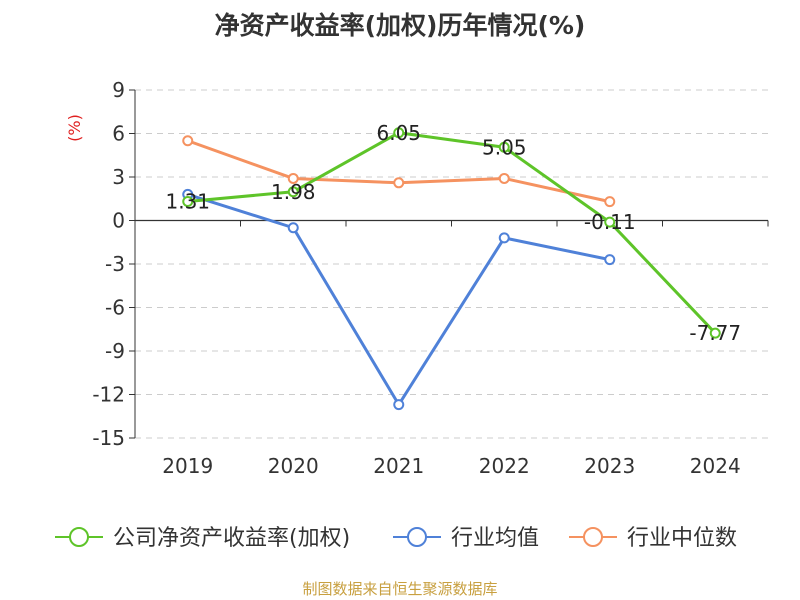 This screenshot has width=800, height=600. What do you see at coordinates (108, 395) in the screenshot?
I see `y-tick-label: -12` at bounding box center [108, 395].